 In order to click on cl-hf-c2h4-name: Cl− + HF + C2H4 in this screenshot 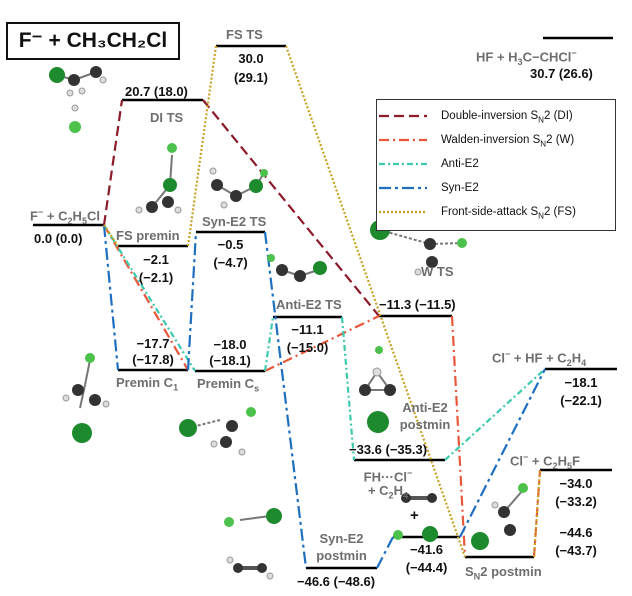, I will do `click(539, 359)`.